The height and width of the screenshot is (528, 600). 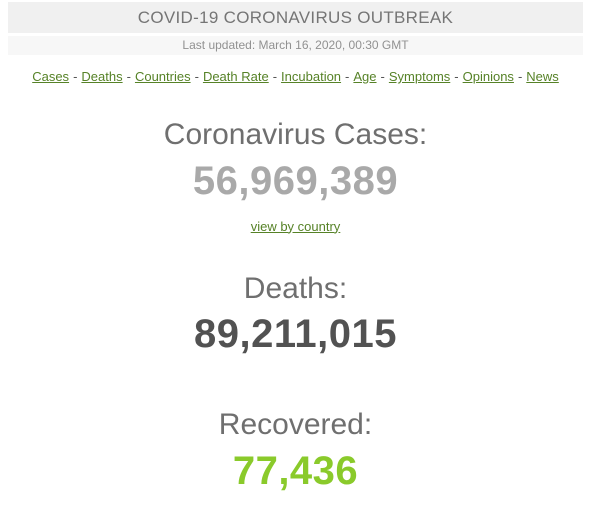 What do you see at coordinates (295, 334) in the screenshot?
I see `deaths-count: 89,211,015` at bounding box center [295, 334].